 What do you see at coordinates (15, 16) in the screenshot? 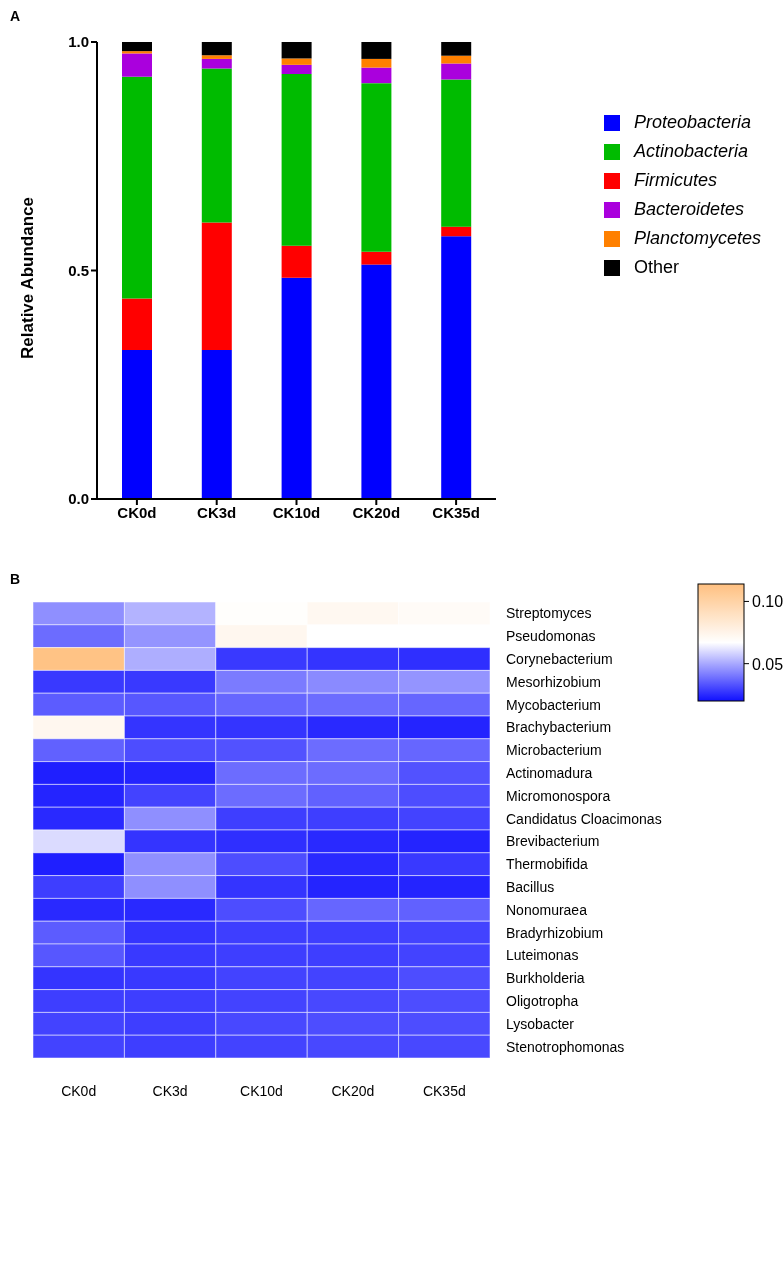
I see `chart-title: A` at bounding box center [15, 16].